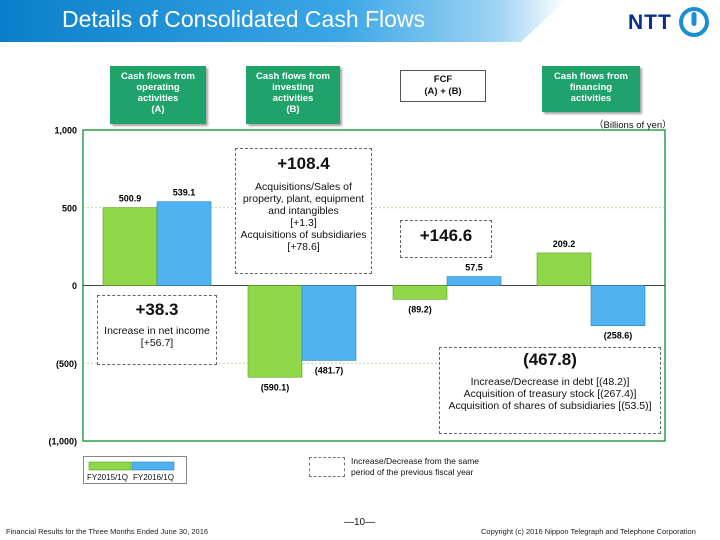 This screenshot has width=720, height=540. I want to click on bar-value-label: (481.7), so click(329, 370).